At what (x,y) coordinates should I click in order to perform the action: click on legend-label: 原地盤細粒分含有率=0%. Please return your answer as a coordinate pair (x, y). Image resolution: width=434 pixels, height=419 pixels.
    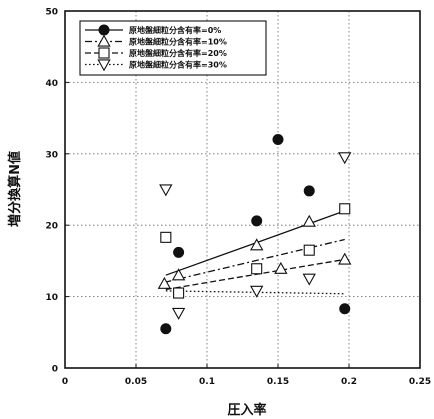
    Looking at the image, I should click on (175, 30).